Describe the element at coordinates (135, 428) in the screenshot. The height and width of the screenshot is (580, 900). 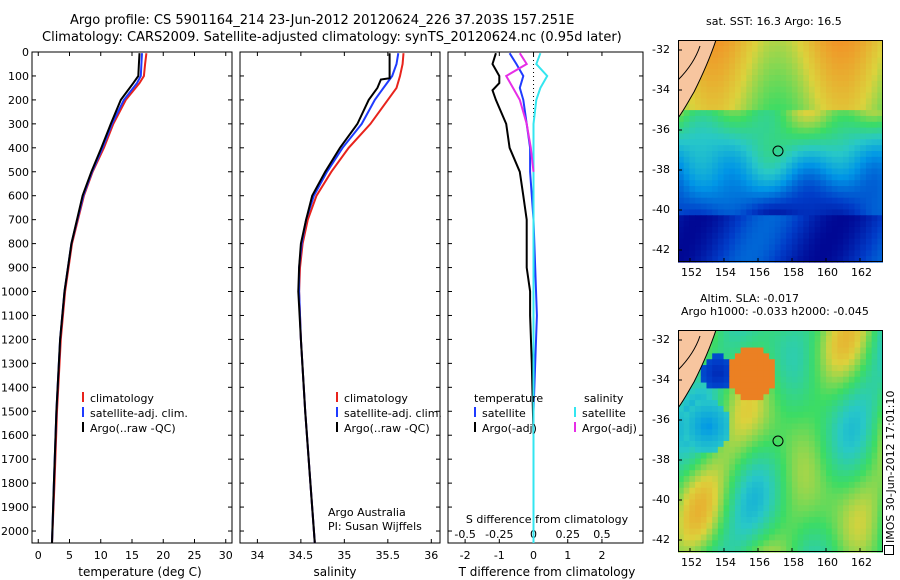
I see `legend-item-argo: Argo(..raw -QC)` at that location.